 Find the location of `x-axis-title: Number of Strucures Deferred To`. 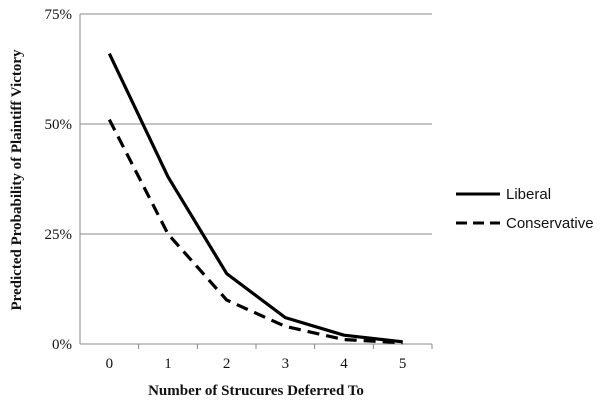

x-axis-title: Number of Strucures Deferred To is located at coordinates (256, 391).